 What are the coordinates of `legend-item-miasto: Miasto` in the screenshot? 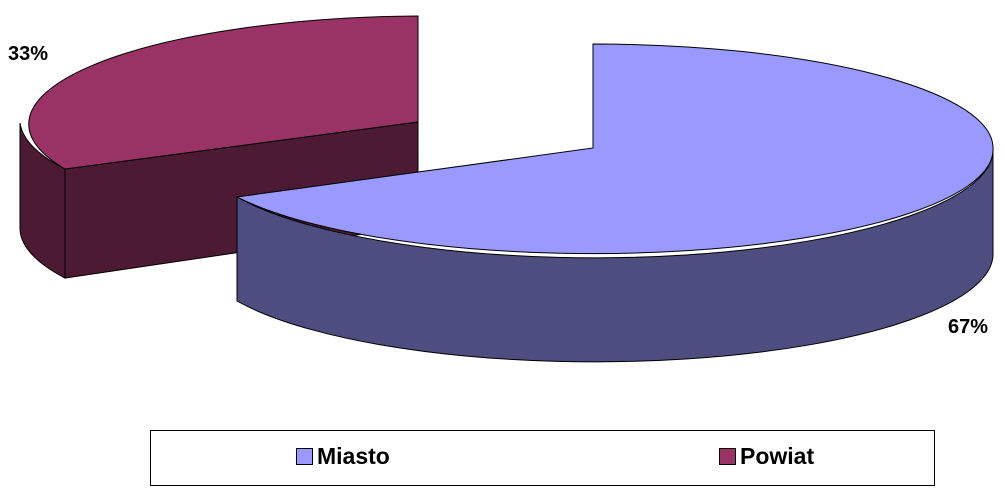 It's located at (343, 456).